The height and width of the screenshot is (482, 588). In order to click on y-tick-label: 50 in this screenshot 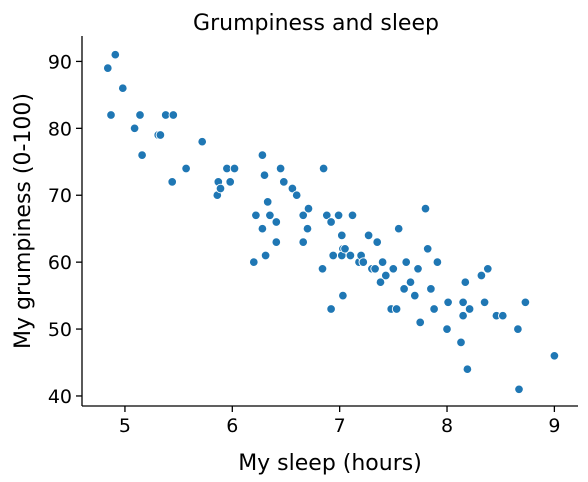, I will do `click(60, 330)`.